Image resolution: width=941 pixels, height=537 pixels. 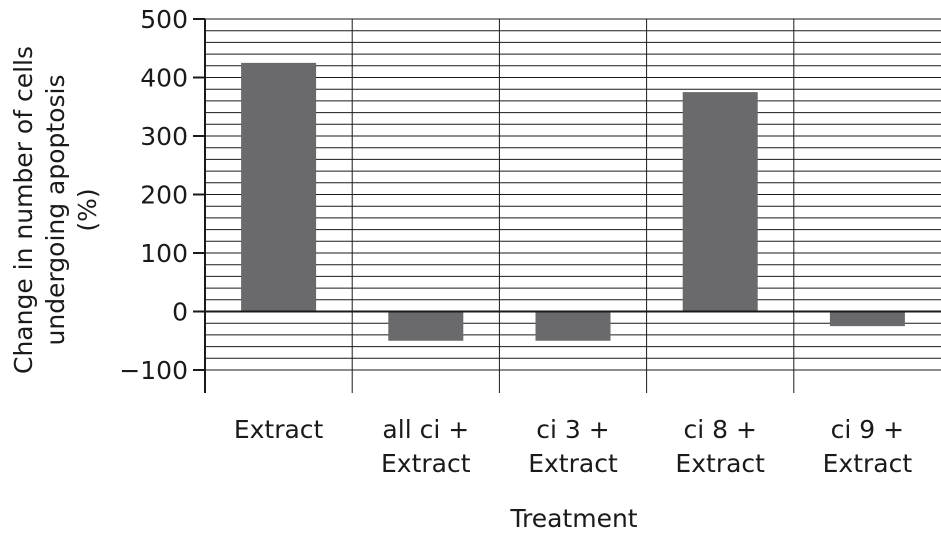 What do you see at coordinates (55, 210) in the screenshot?
I see `y-axis-title: undergoing apoptosis` at bounding box center [55, 210].